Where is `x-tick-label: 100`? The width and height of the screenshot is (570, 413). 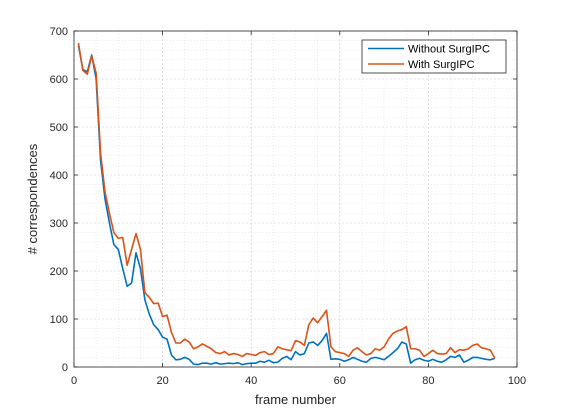
x-tick-label: 100 is located at coordinates (517, 381).